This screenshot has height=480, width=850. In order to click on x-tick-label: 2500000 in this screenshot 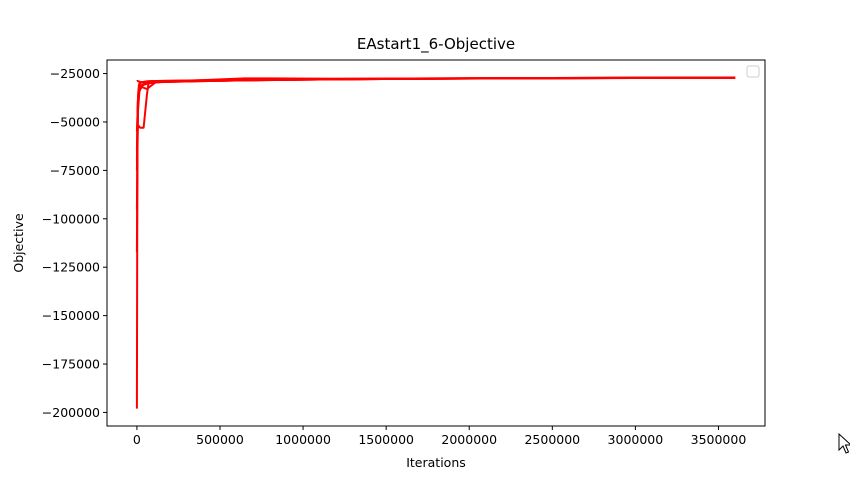, I will do `click(552, 439)`.